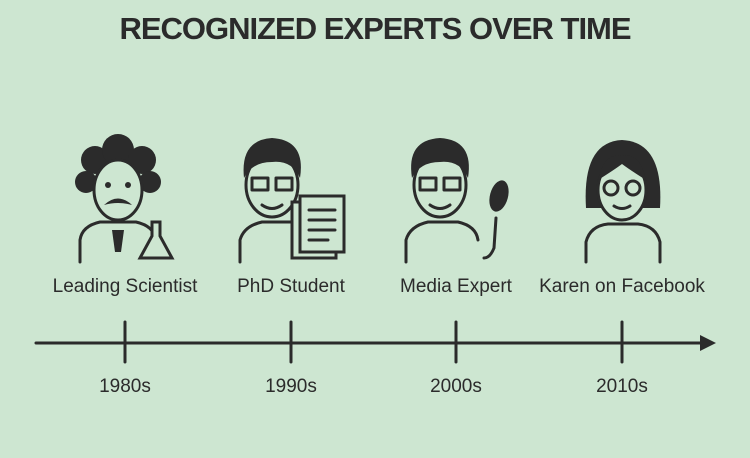  Describe the element at coordinates (291, 386) in the screenshot. I see `period-label: 1990s` at that location.